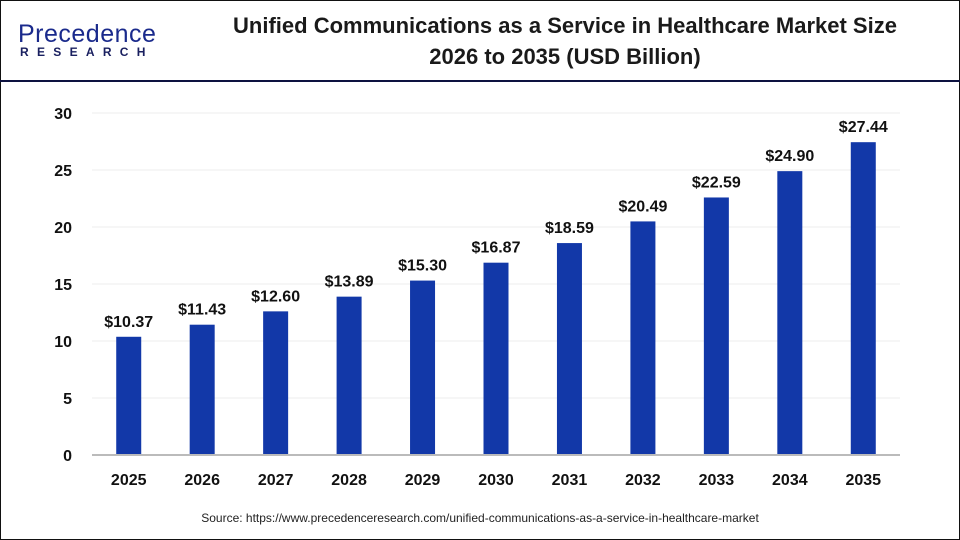 The height and width of the screenshot is (540, 960). I want to click on x-tick-label: 2032, so click(643, 480).